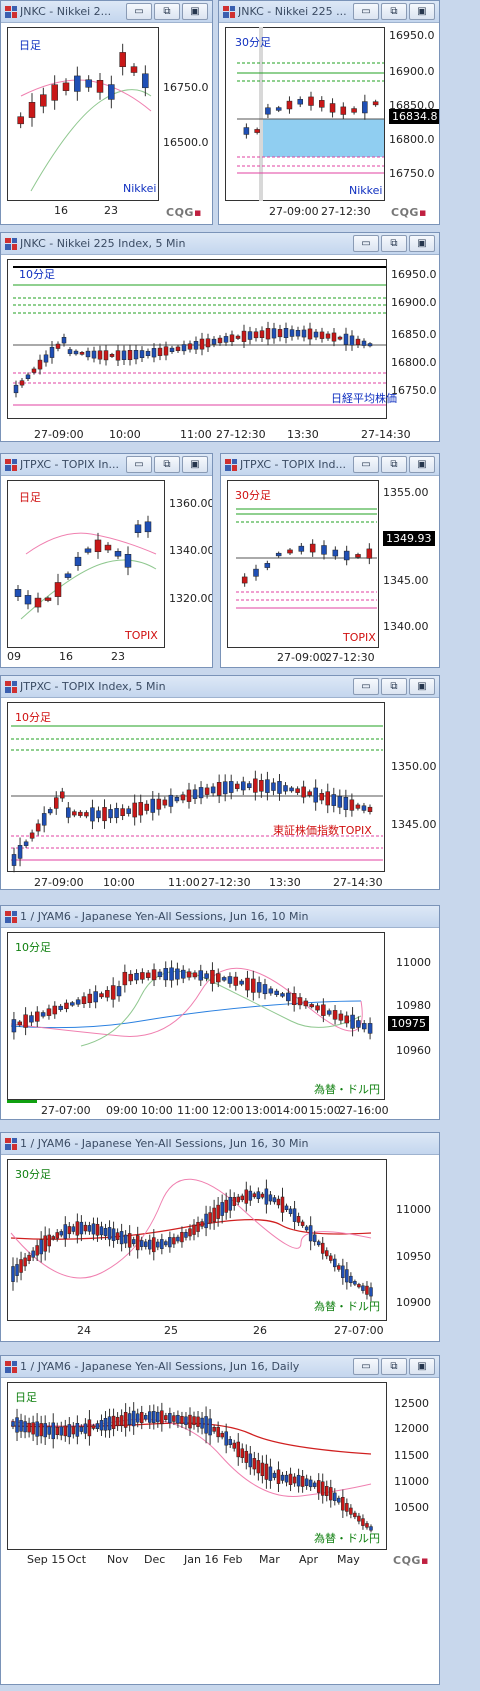 The width and height of the screenshot is (480, 1691). Describe the element at coordinates (85, 567) in the screenshot. I see `candles-layer` at that location.